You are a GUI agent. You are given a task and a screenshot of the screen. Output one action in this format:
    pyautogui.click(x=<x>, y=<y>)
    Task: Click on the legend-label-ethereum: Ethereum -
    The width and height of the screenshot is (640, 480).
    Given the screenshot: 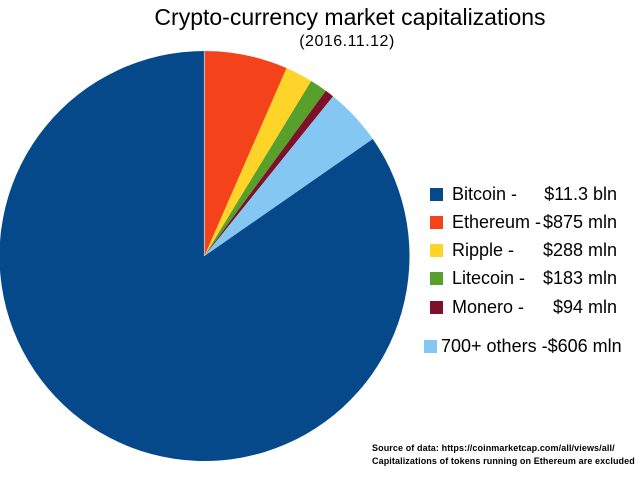 What is the action you would take?
    pyautogui.click(x=497, y=221)
    